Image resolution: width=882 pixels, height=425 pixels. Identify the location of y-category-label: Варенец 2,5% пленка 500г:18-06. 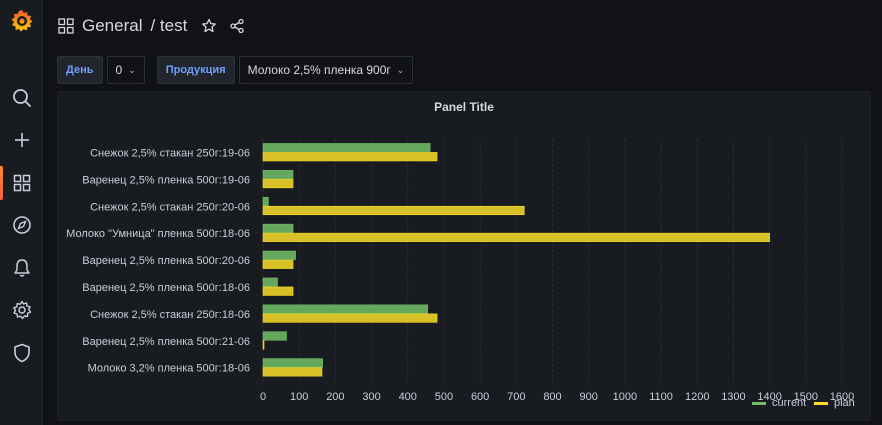
(166, 288).